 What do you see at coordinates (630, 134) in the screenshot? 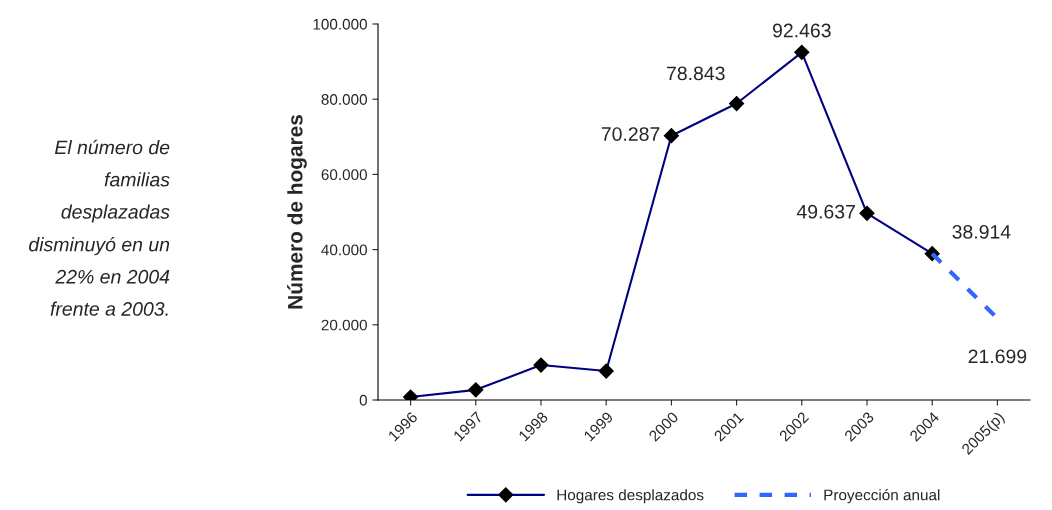
I see `data-label: 70.287` at bounding box center [630, 134].